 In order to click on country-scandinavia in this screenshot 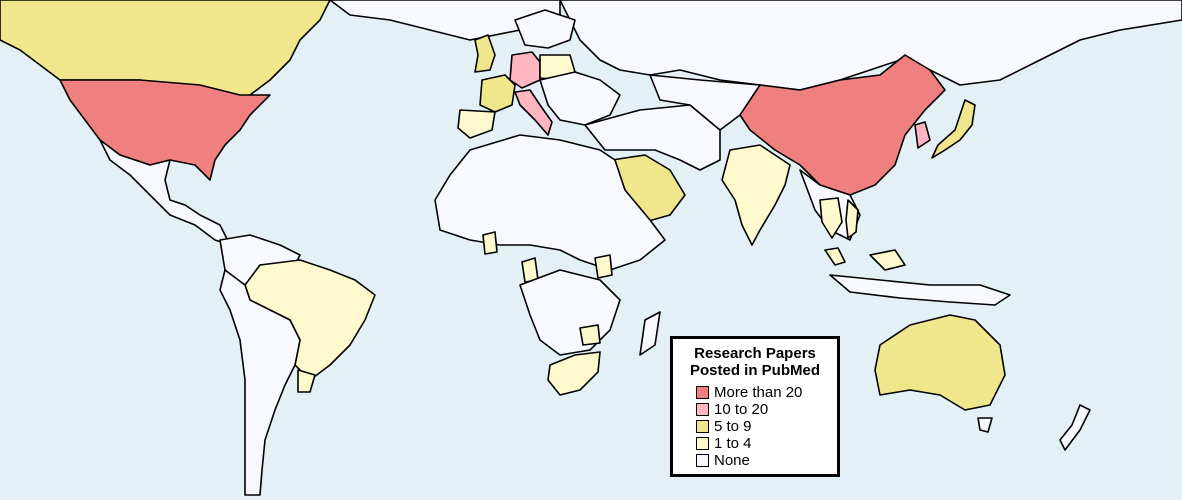, I will do `click(545, 29)`.